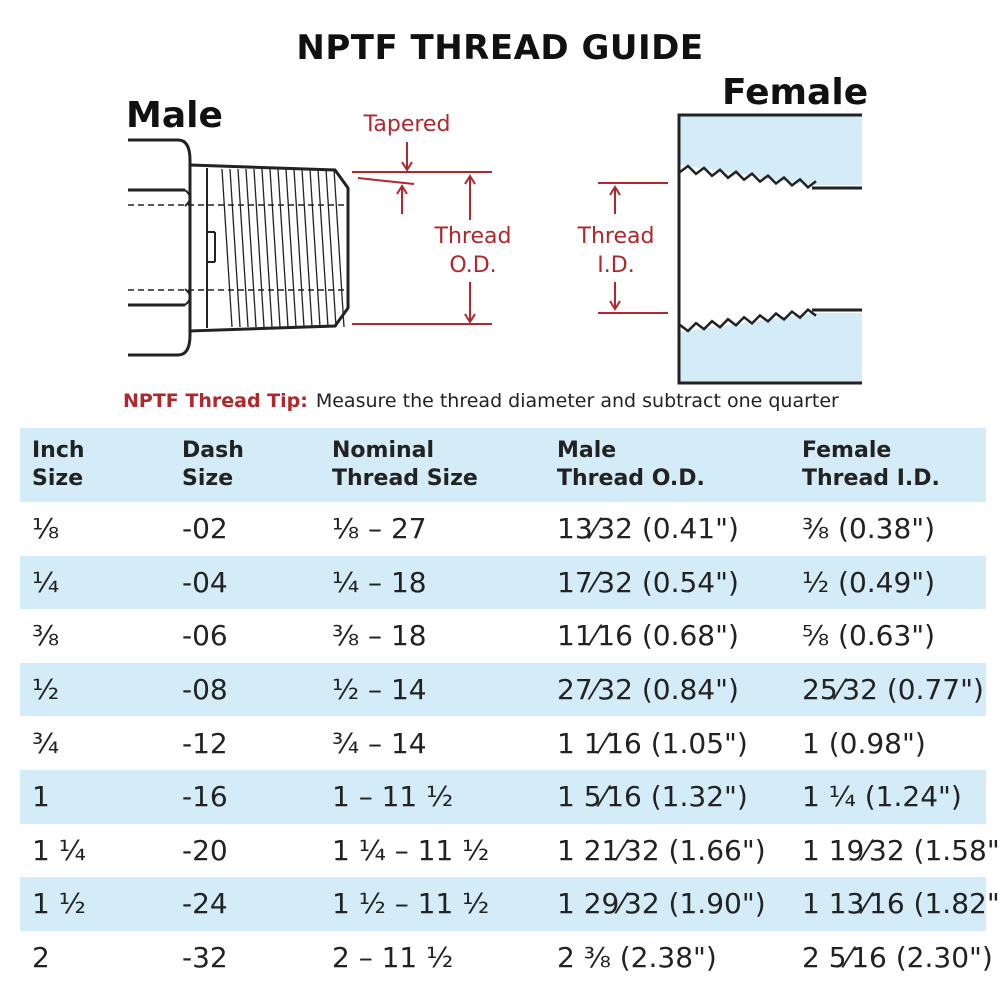 The height and width of the screenshot is (1000, 1000). I want to click on cell-female-thread-id: 1 19⁄32 (1.58"), so click(901, 850).